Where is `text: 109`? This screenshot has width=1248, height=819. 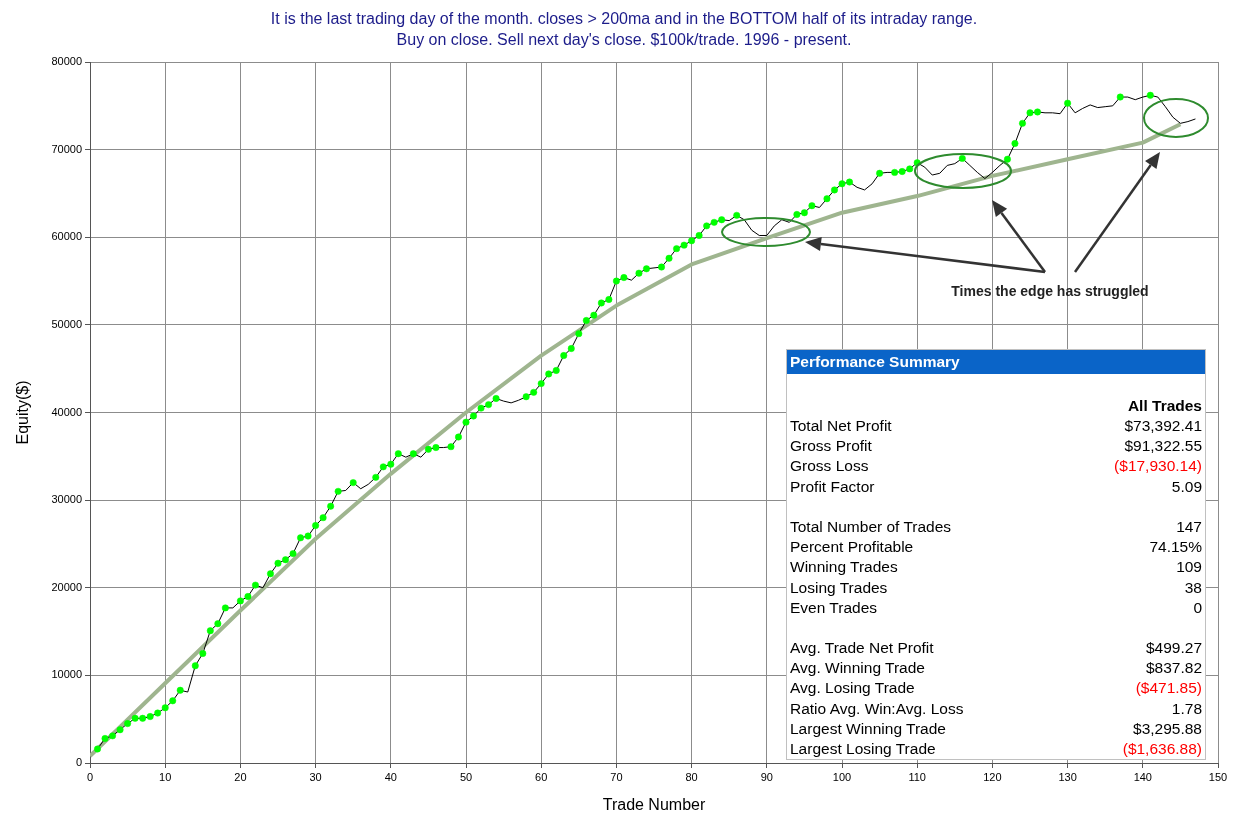
text: 109 is located at coordinates (1189, 567).